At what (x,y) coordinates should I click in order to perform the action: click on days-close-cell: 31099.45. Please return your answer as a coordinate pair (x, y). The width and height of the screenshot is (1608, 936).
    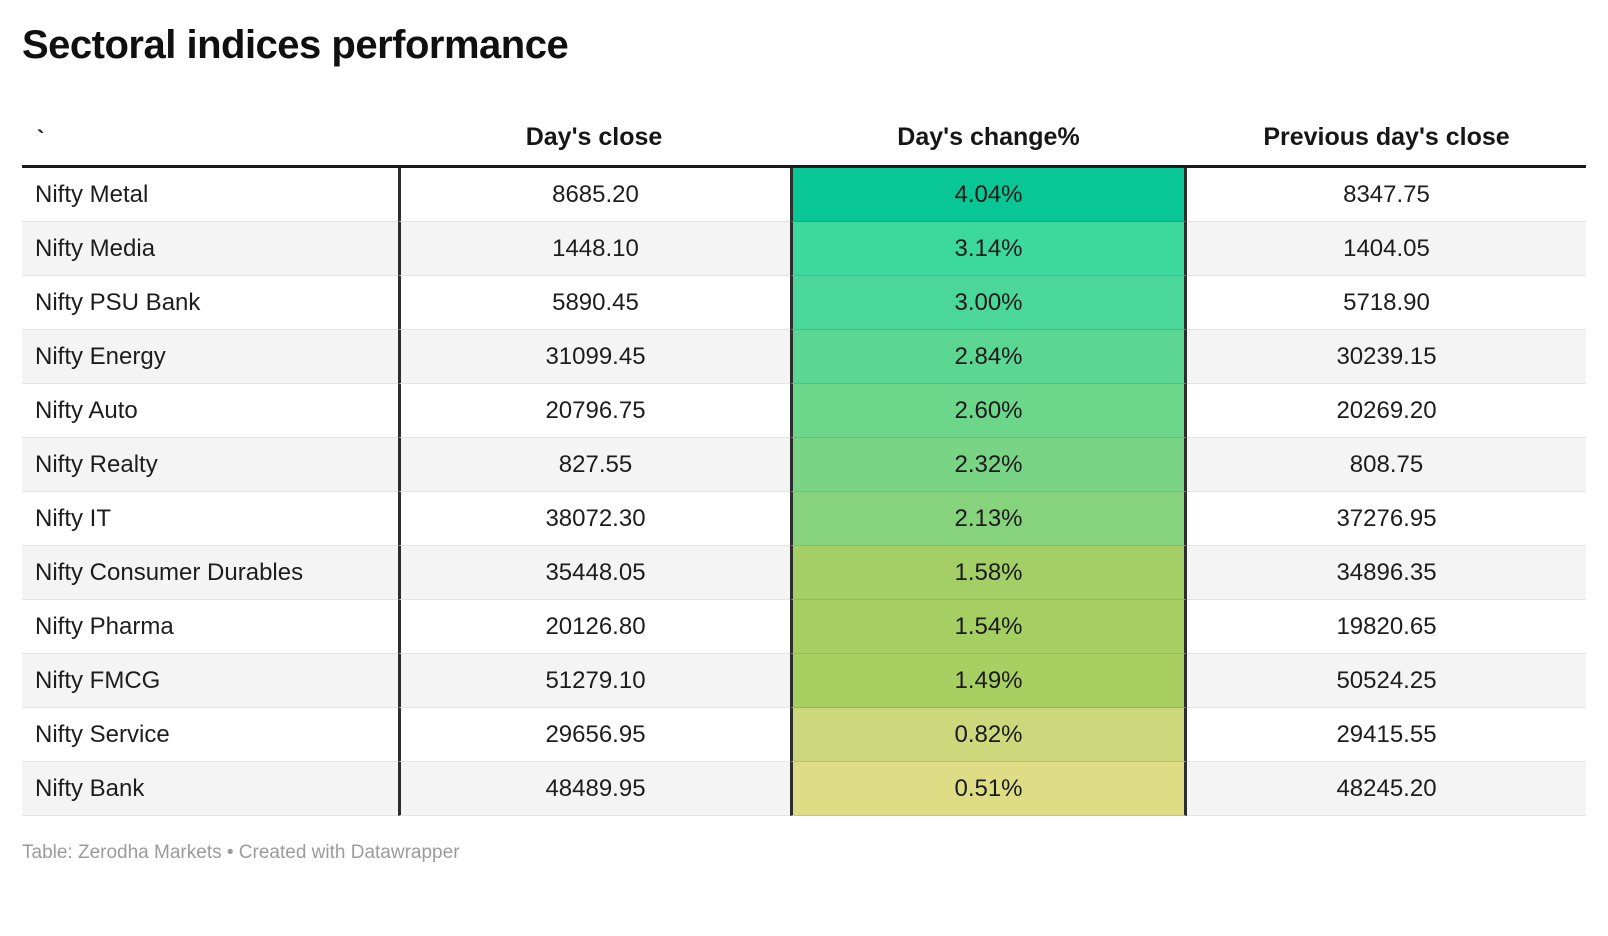
    Looking at the image, I should click on (594, 357).